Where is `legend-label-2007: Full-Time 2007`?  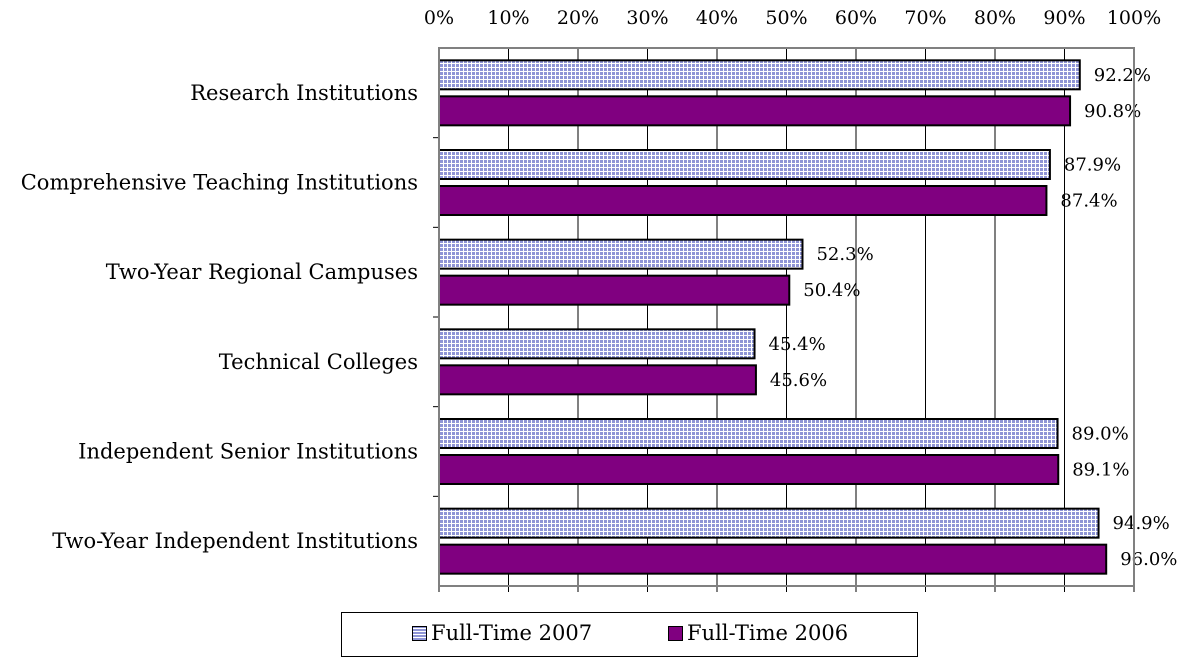 legend-label-2007: Full-Time 2007 is located at coordinates (512, 633).